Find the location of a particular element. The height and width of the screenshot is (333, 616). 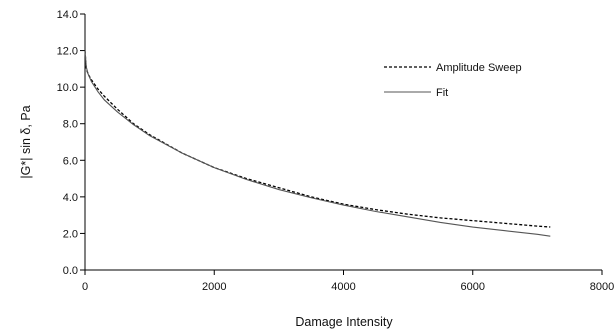

y-tick-label: 14.0 is located at coordinates (67, 15).